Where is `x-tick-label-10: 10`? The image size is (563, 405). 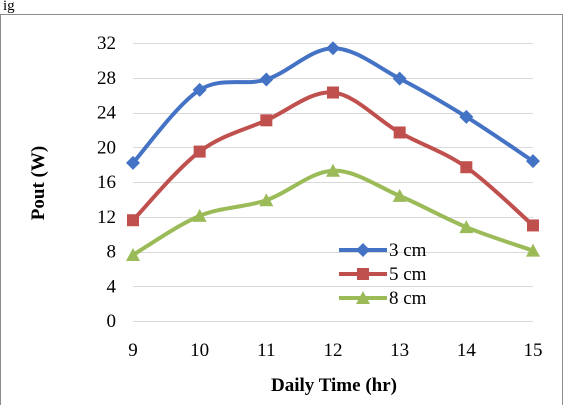
x-tick-label-10: 10 is located at coordinates (199, 350).